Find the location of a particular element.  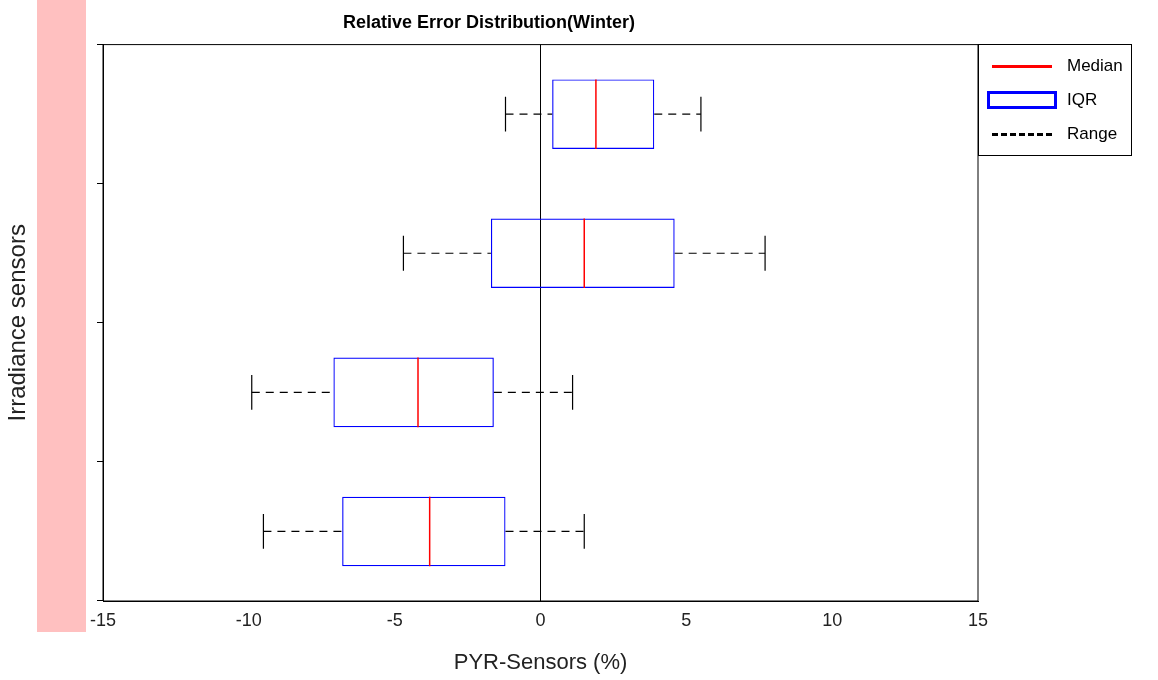

x-tick-label: -10 is located at coordinates (248, 619).